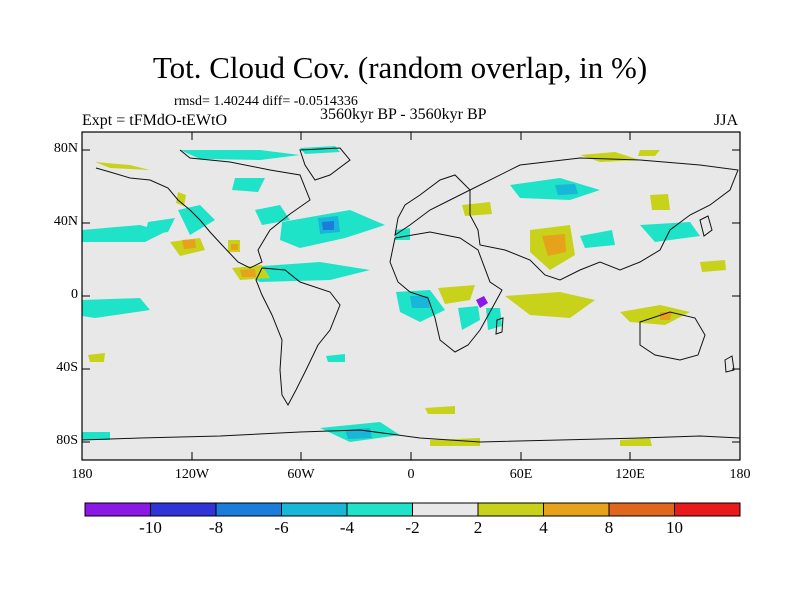  What do you see at coordinates (82, 474) in the screenshot?
I see `lon-label-180w: 180` at bounding box center [82, 474].